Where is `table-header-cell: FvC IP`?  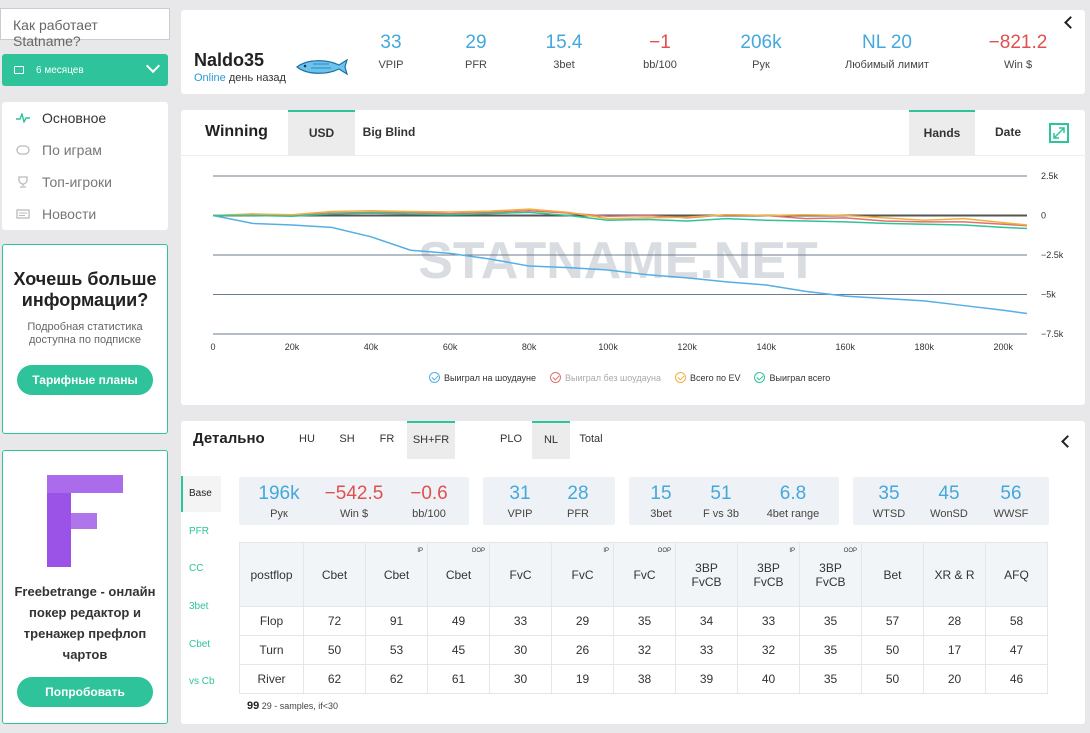
table-header-cell: FvC IP is located at coordinates (582, 574).